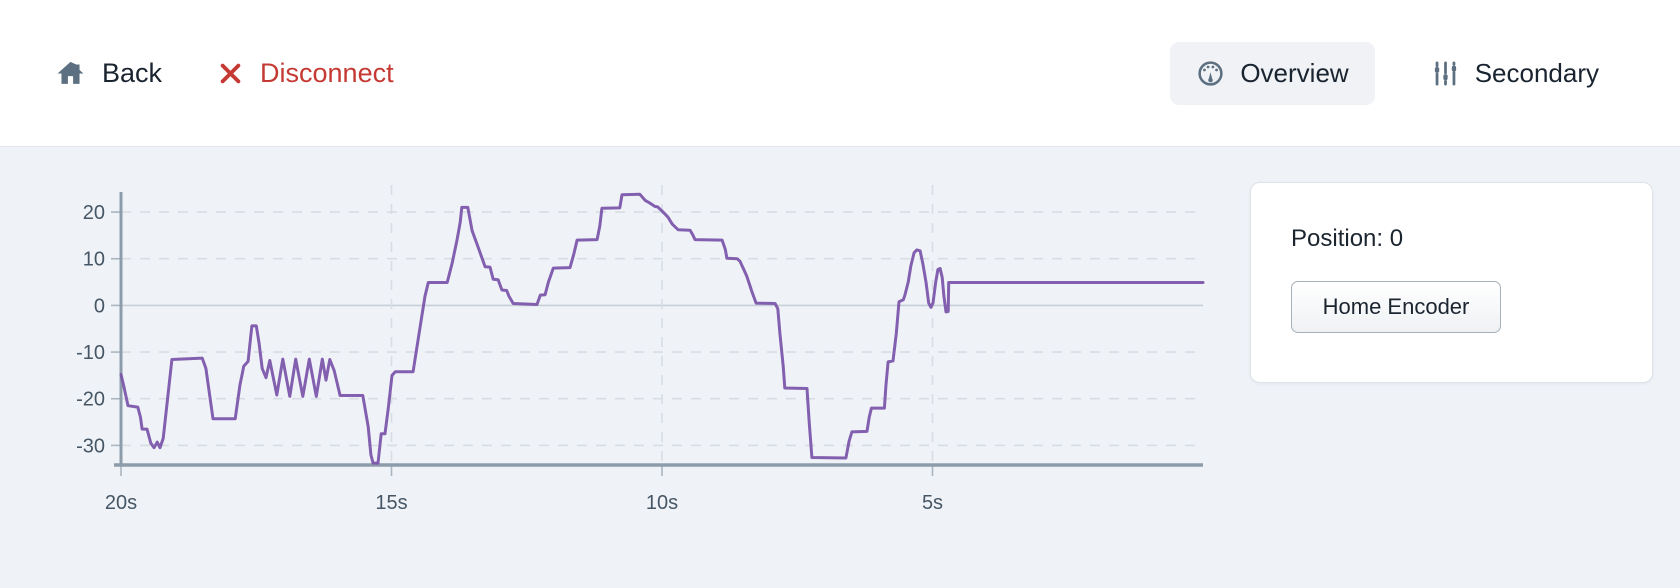 Image resolution: width=1680 pixels, height=588 pixels. Describe the element at coordinates (132, 72) in the screenshot. I see `back-label: Back` at that location.